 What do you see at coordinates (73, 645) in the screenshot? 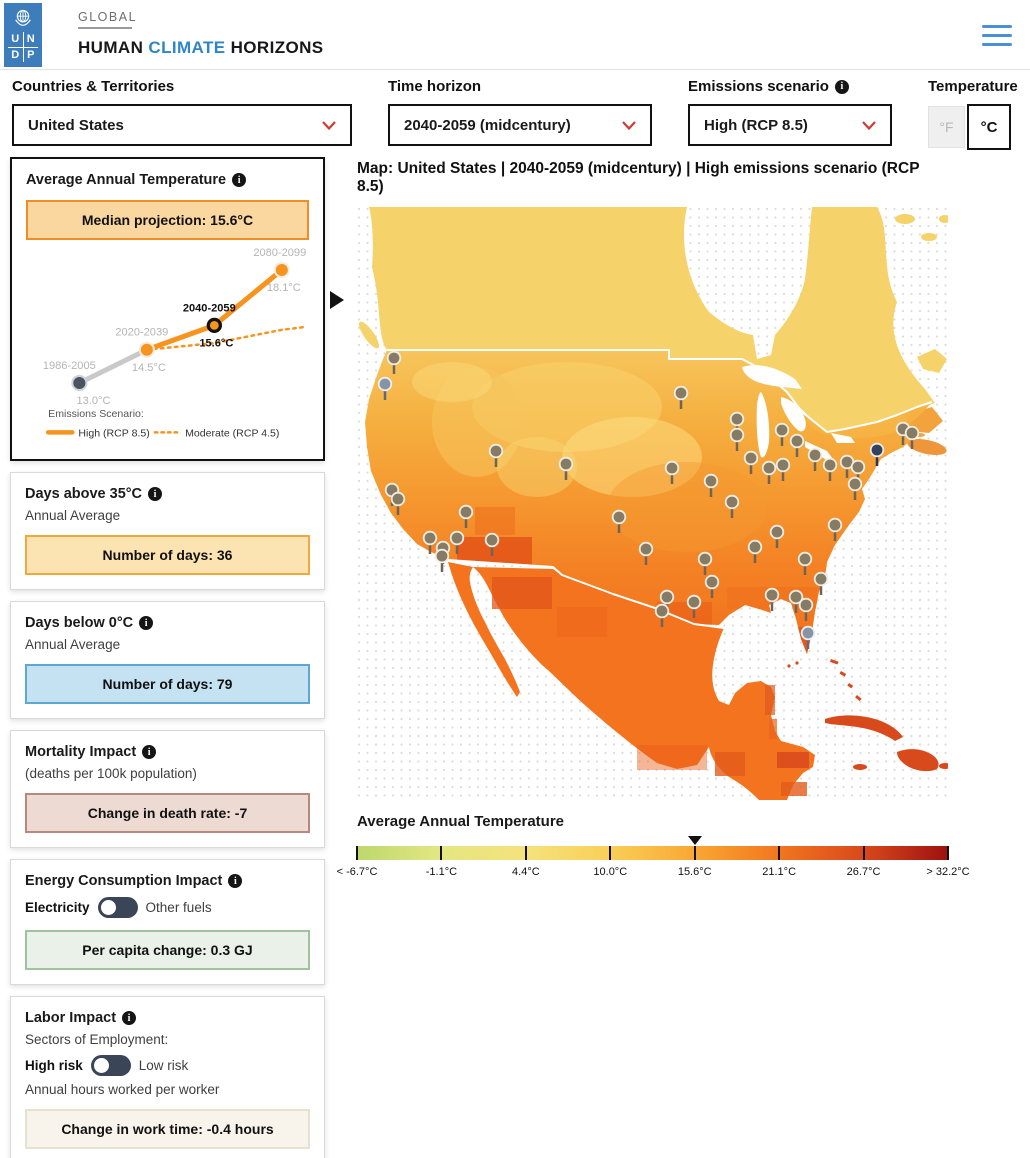
I see `card-subtitle: Annual Average` at bounding box center [73, 645].